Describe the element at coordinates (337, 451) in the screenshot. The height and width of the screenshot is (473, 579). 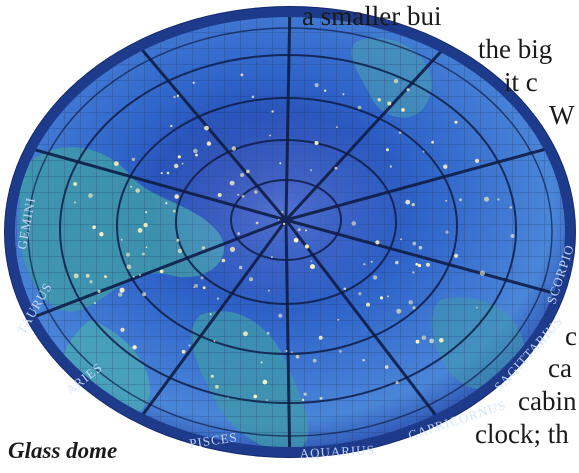
I see `zodiac-label: AQUARIUS` at that location.